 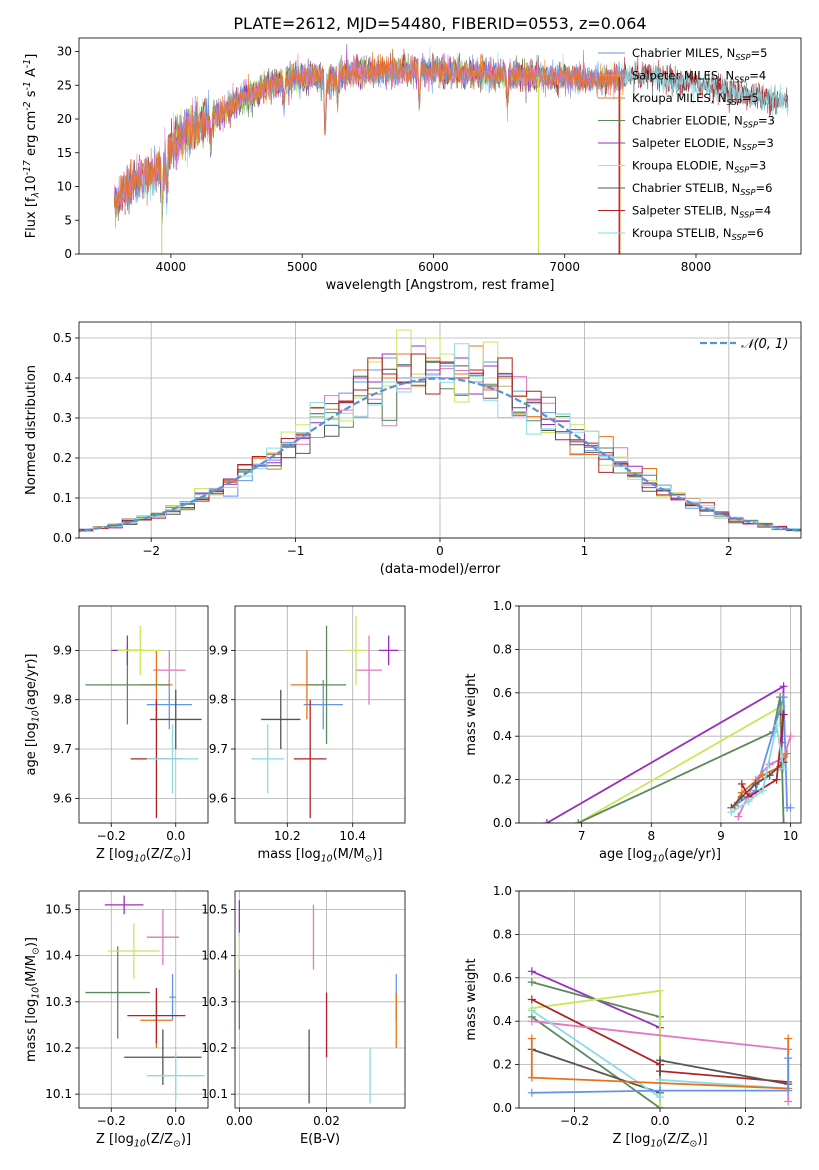 What do you see at coordinates (64, 119) in the screenshot?
I see `y-tick-label: 20` at bounding box center [64, 119].